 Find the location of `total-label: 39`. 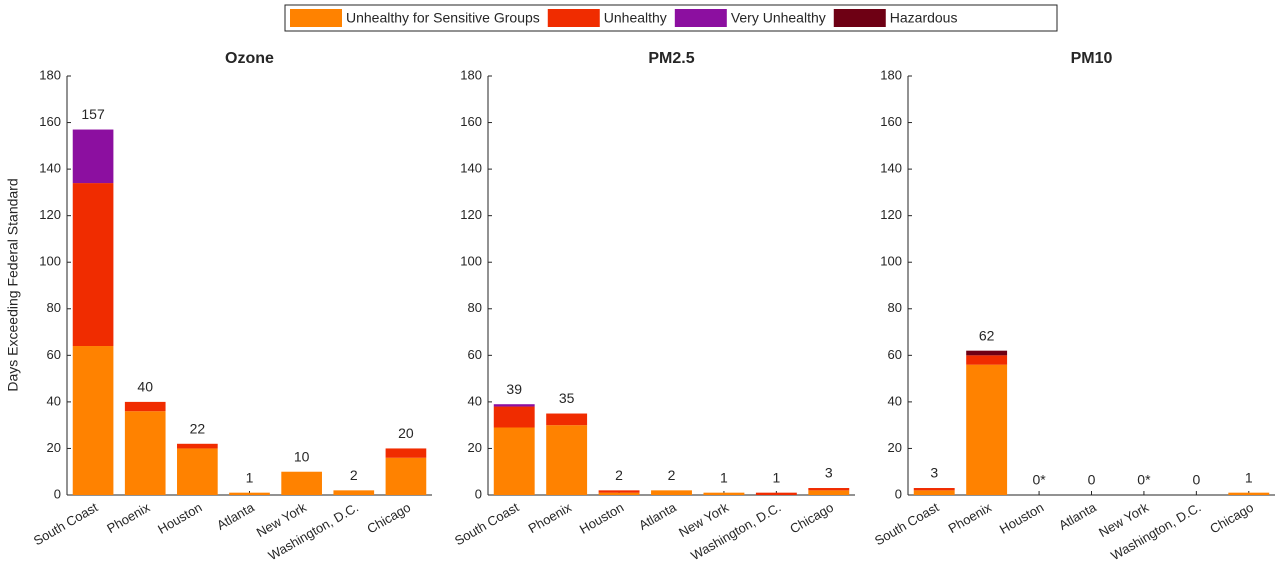

total-label: 39 is located at coordinates (514, 389).